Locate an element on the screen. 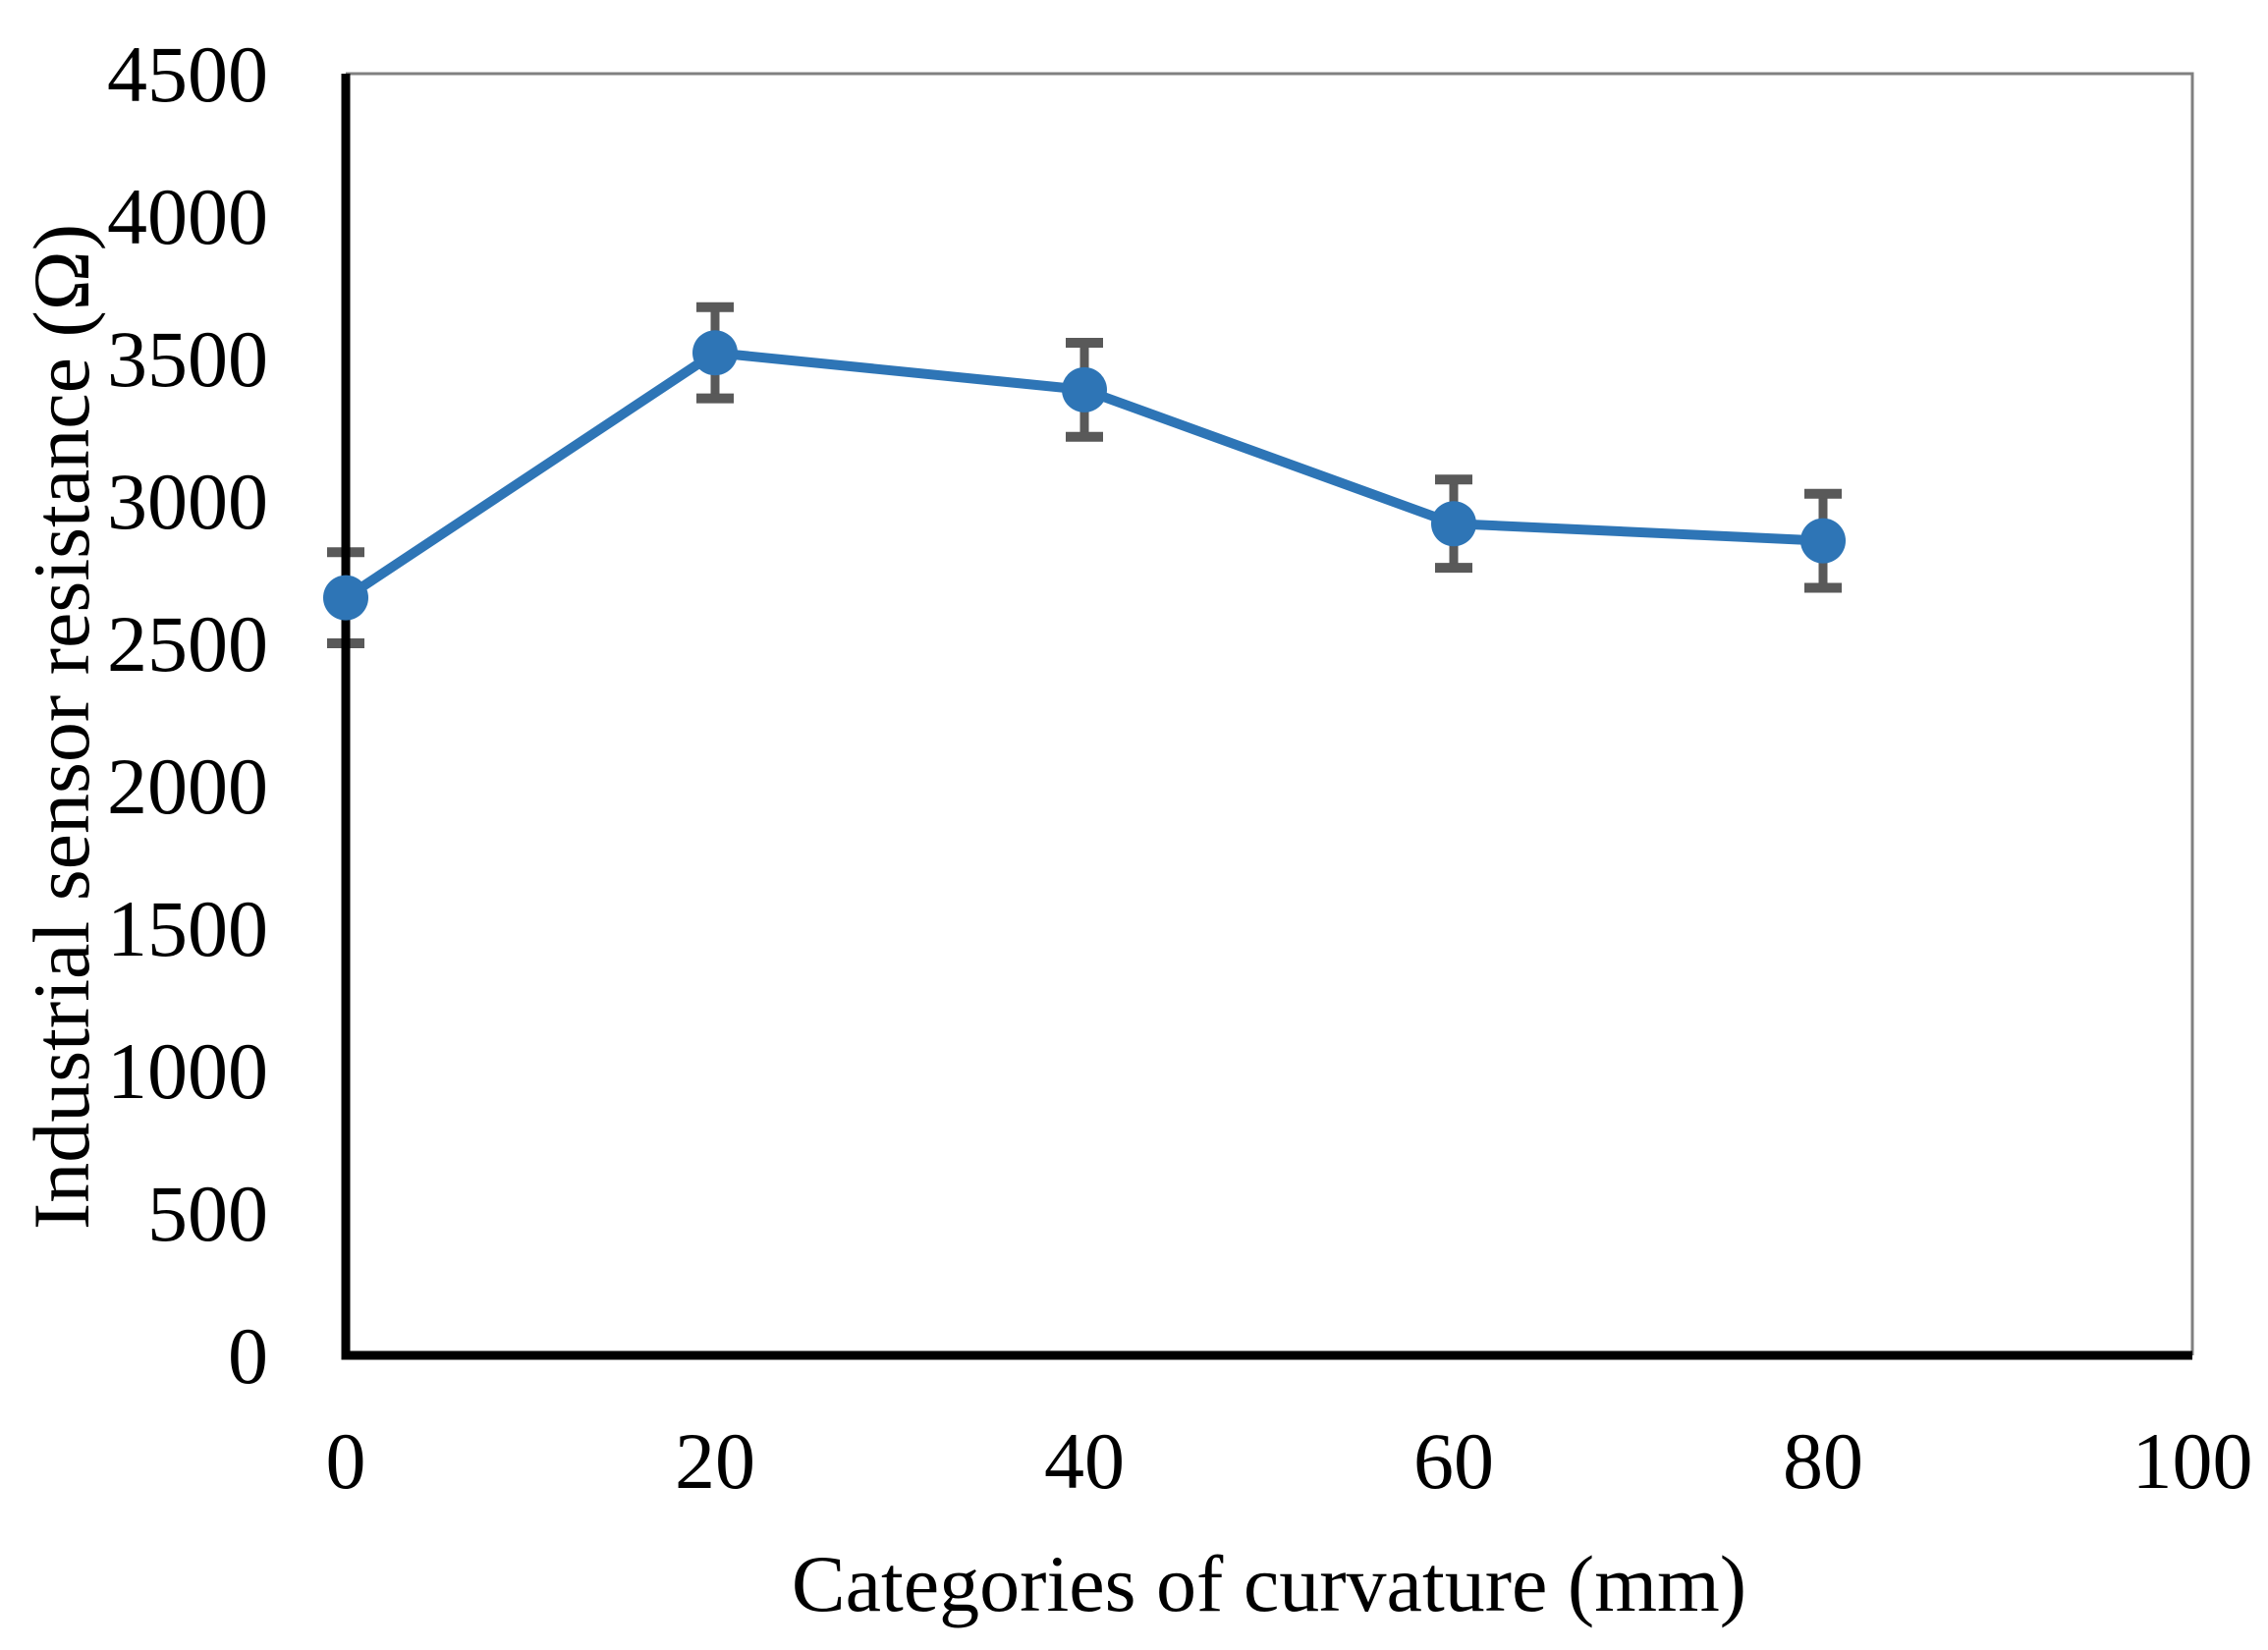 This screenshot has width=2268, height=1650. x-tick-label: 20 is located at coordinates (715, 1461).